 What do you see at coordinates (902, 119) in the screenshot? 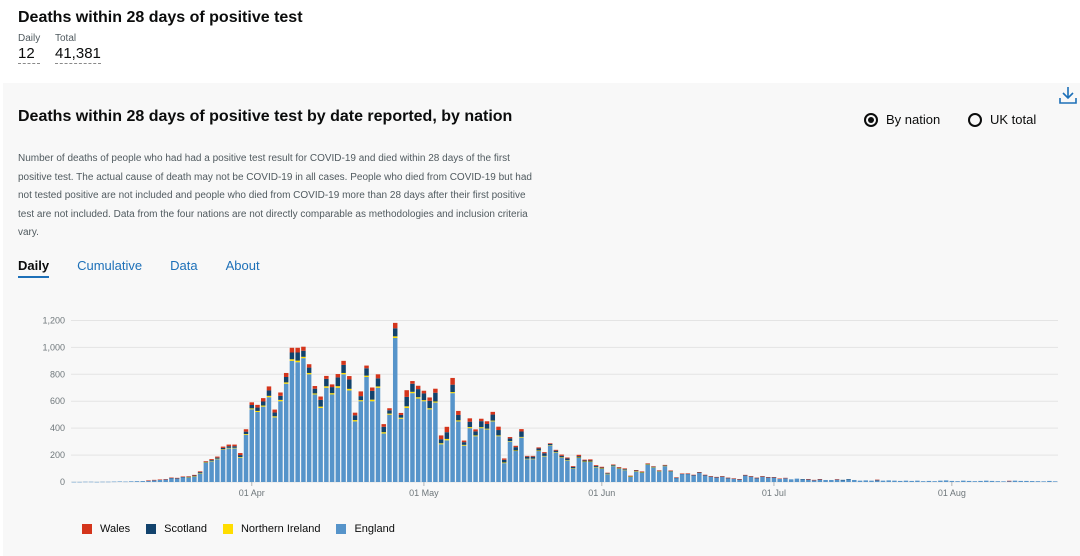
I see `radio-by-nation: By nation` at bounding box center [902, 119].